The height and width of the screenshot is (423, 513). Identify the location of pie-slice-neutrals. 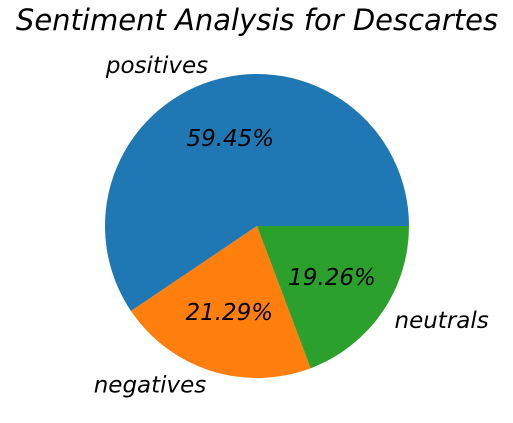
(333, 297).